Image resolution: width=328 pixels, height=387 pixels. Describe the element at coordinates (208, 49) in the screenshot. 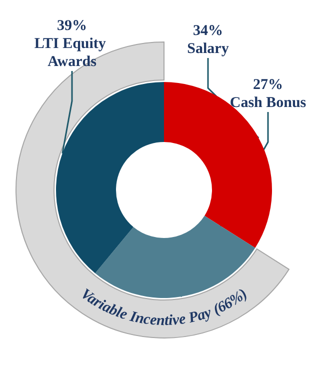

I see `slice-label: Salary` at that location.